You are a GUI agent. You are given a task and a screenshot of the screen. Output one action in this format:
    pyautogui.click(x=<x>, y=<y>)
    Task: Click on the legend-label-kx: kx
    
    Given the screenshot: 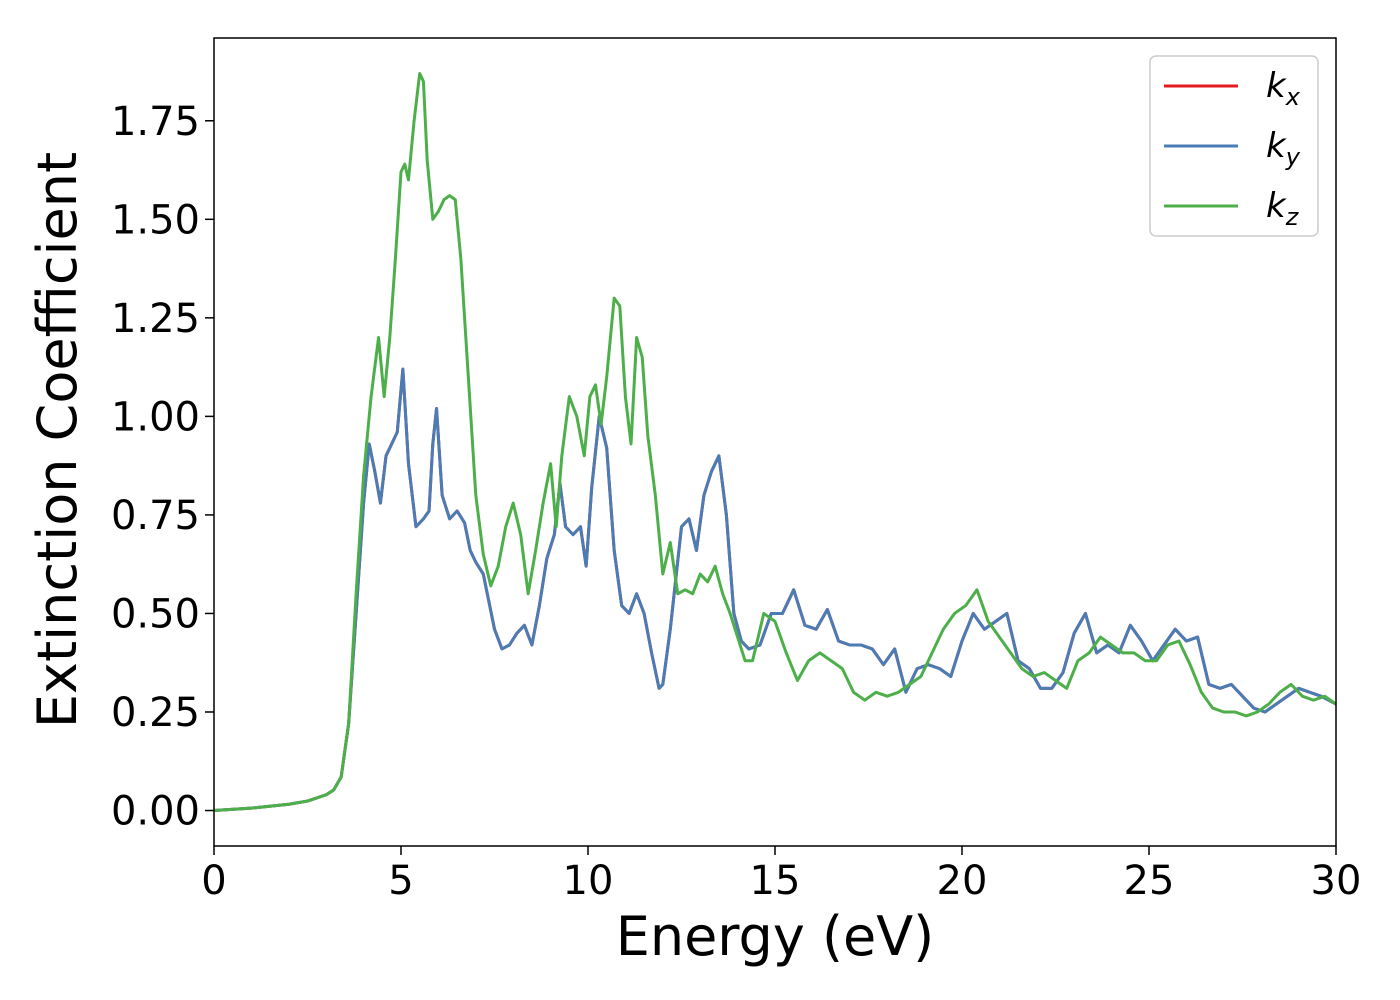 What is the action you would take?
    pyautogui.click(x=1283, y=88)
    